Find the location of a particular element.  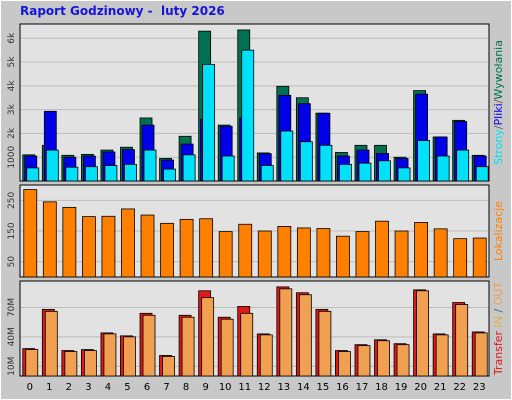

hits-side-label-part: Strony is located at coordinates (498, 147).